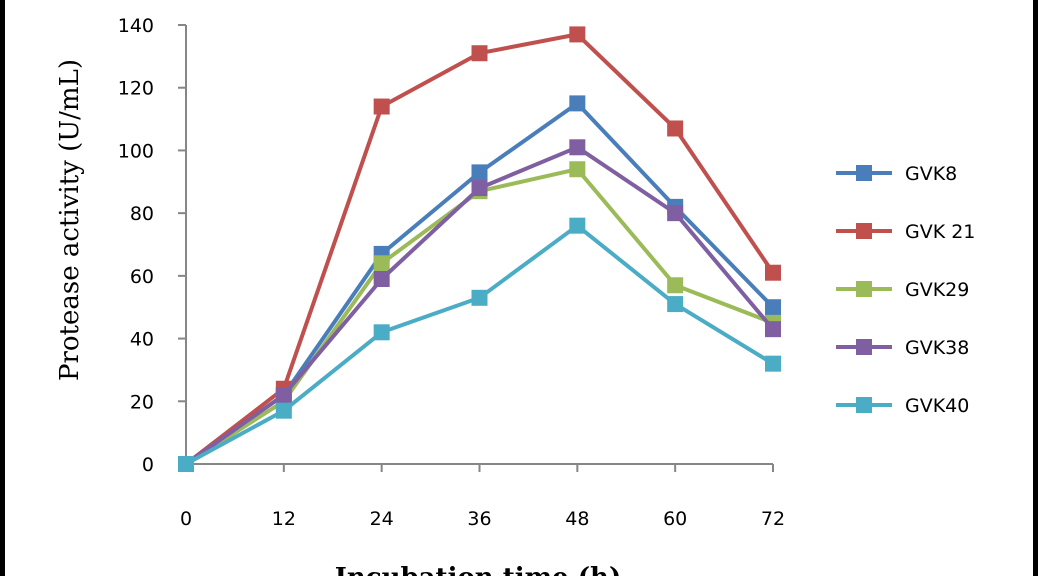 The image size is (1038, 576). What do you see at coordinates (136, 151) in the screenshot?
I see `y-tick-label: 100` at bounding box center [136, 151].